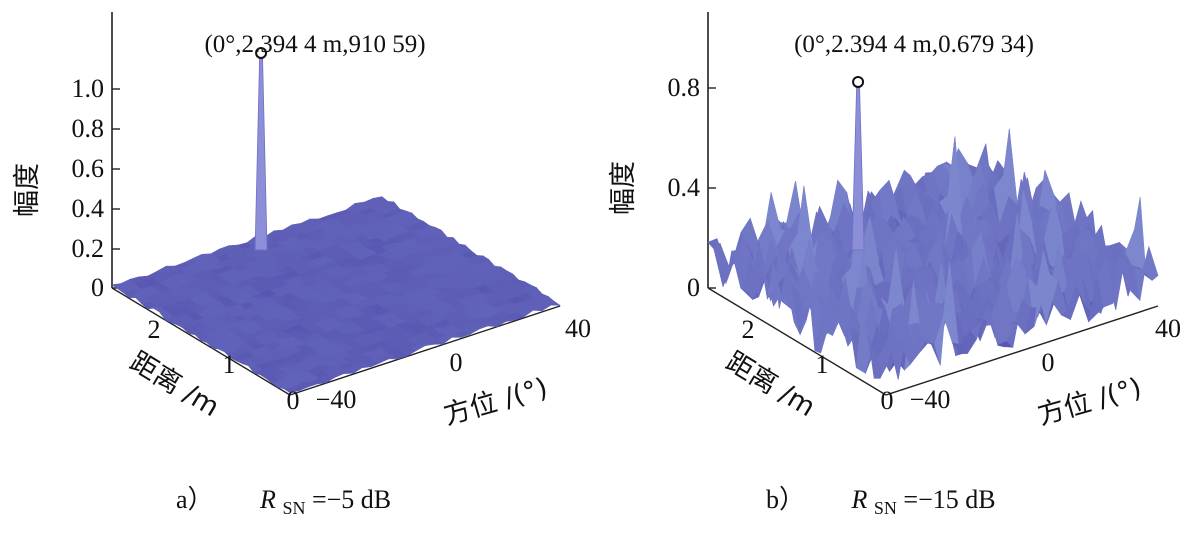  What do you see at coordinates (684, 87) in the screenshot?
I see `chart-b-z-tick-label: 0.8` at bounding box center [684, 87].